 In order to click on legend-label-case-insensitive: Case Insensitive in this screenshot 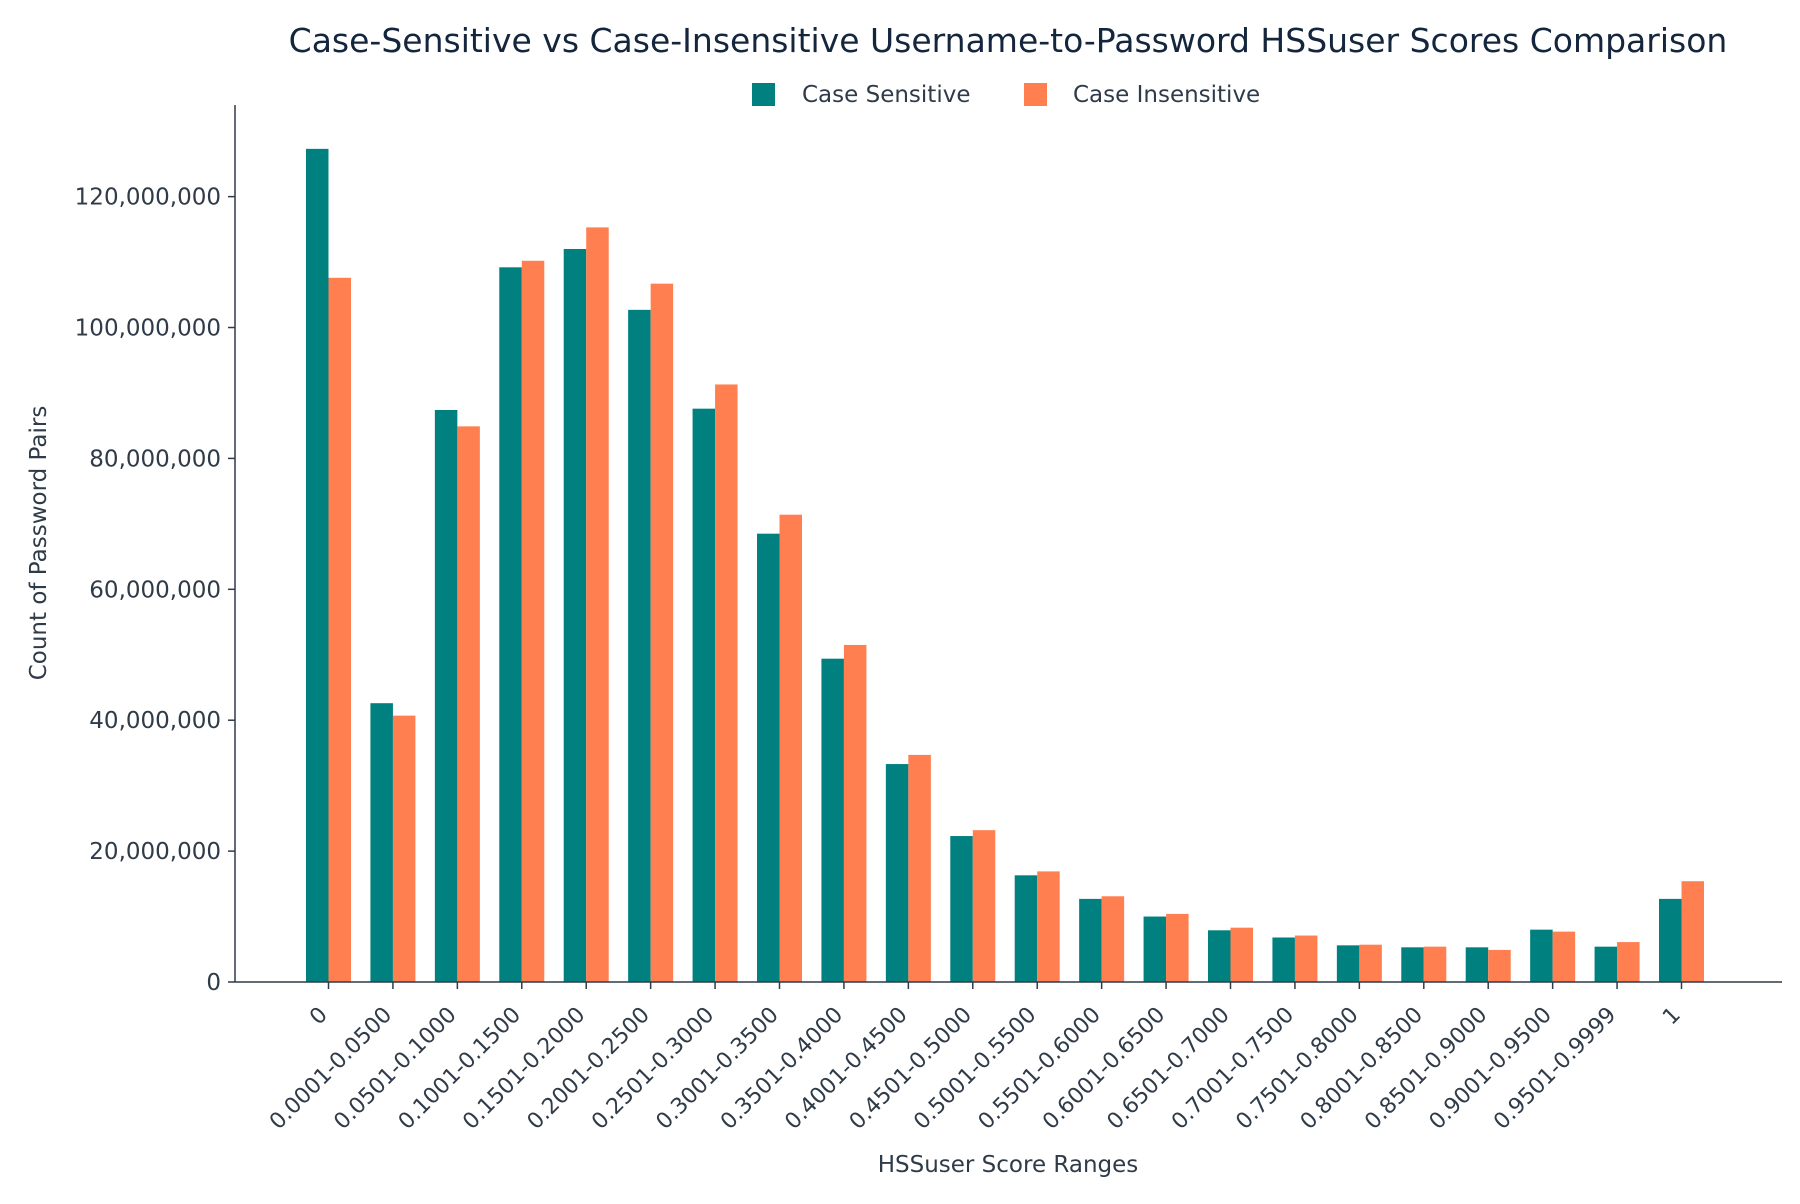, I will do `click(1166, 95)`.